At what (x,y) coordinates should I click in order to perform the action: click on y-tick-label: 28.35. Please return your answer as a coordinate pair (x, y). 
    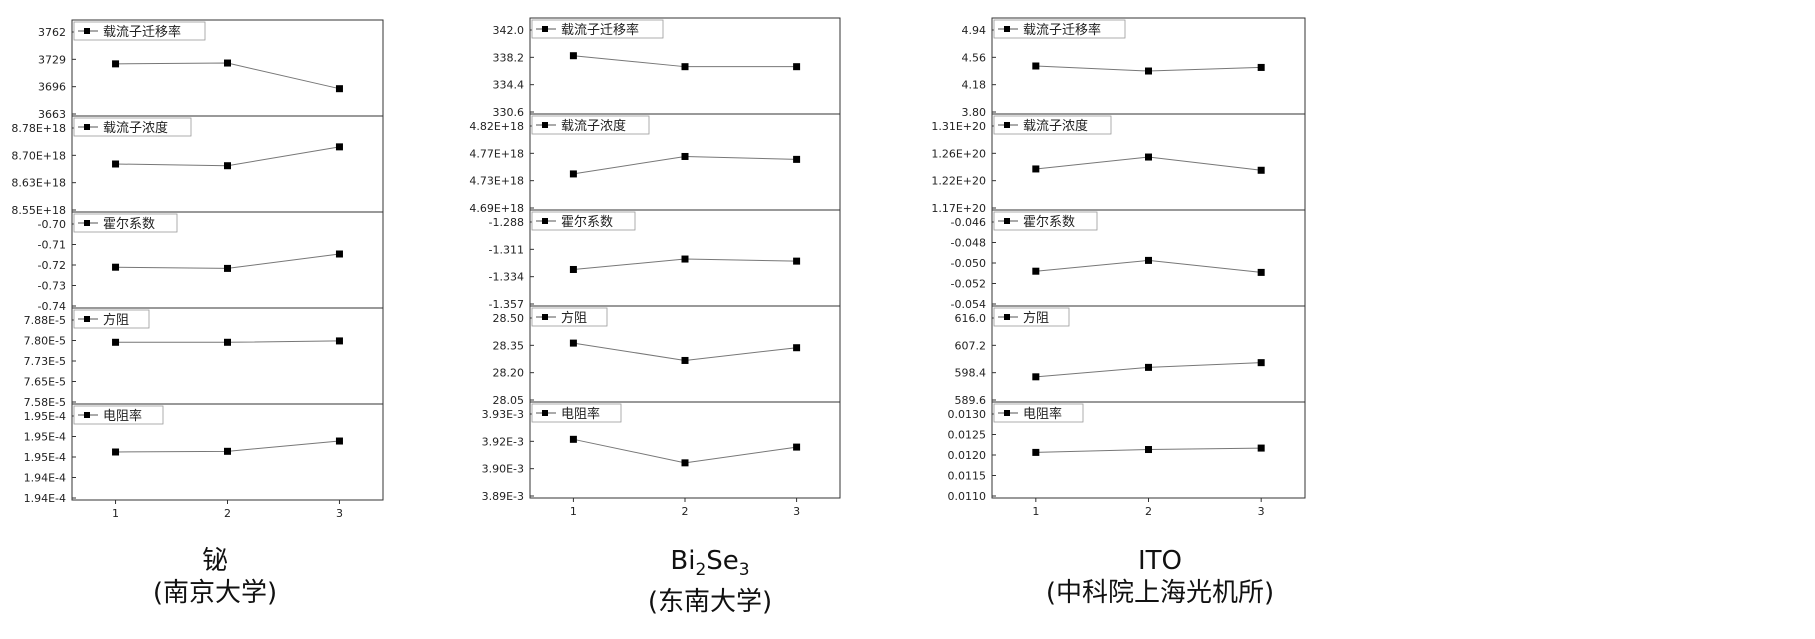
    Looking at the image, I should click on (509, 345).